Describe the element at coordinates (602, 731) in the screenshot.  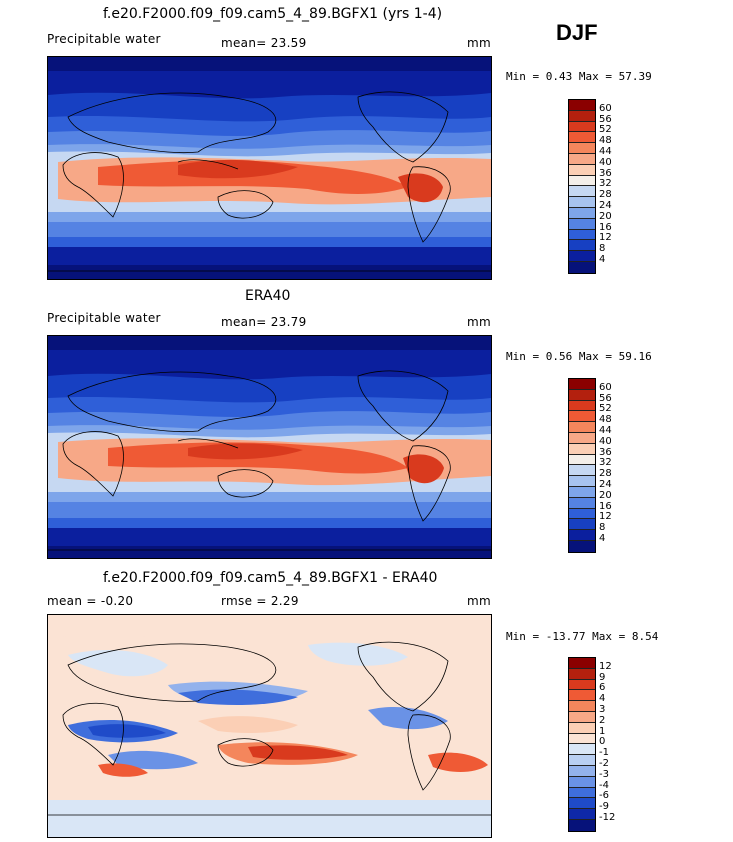
I see `colorbar-tick-label: 1` at that location.